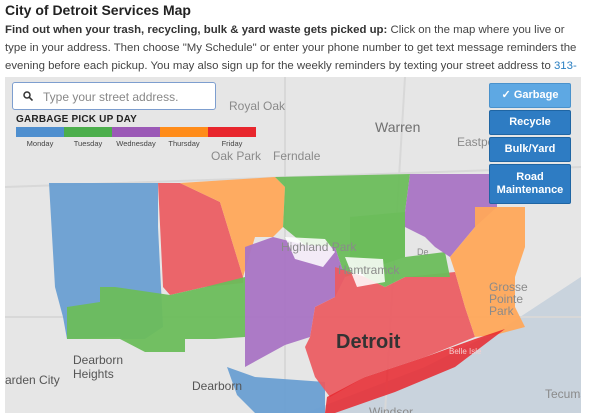  Describe the element at coordinates (136, 143) in the screenshot. I see `legend-label-wednesday: Wednesday` at that location.